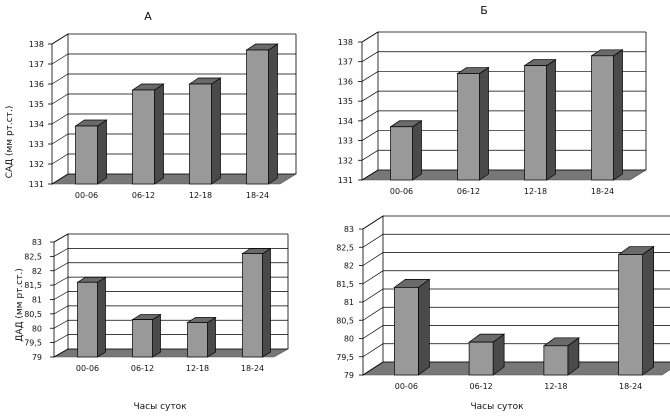  What do you see at coordinates (345, 180) in the screenshot?
I see `y-tick-label: 131` at bounding box center [345, 180].